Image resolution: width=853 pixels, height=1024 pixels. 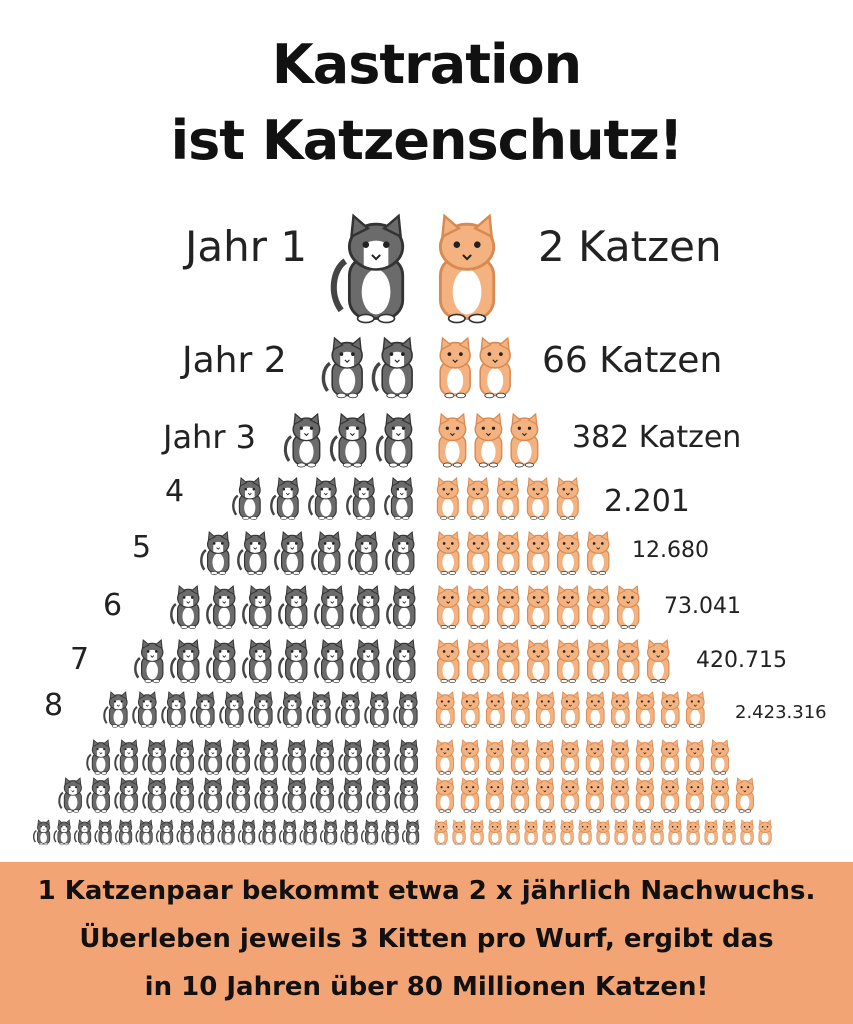 I want to click on count-label-8: 2.423.316, so click(x=781, y=712).